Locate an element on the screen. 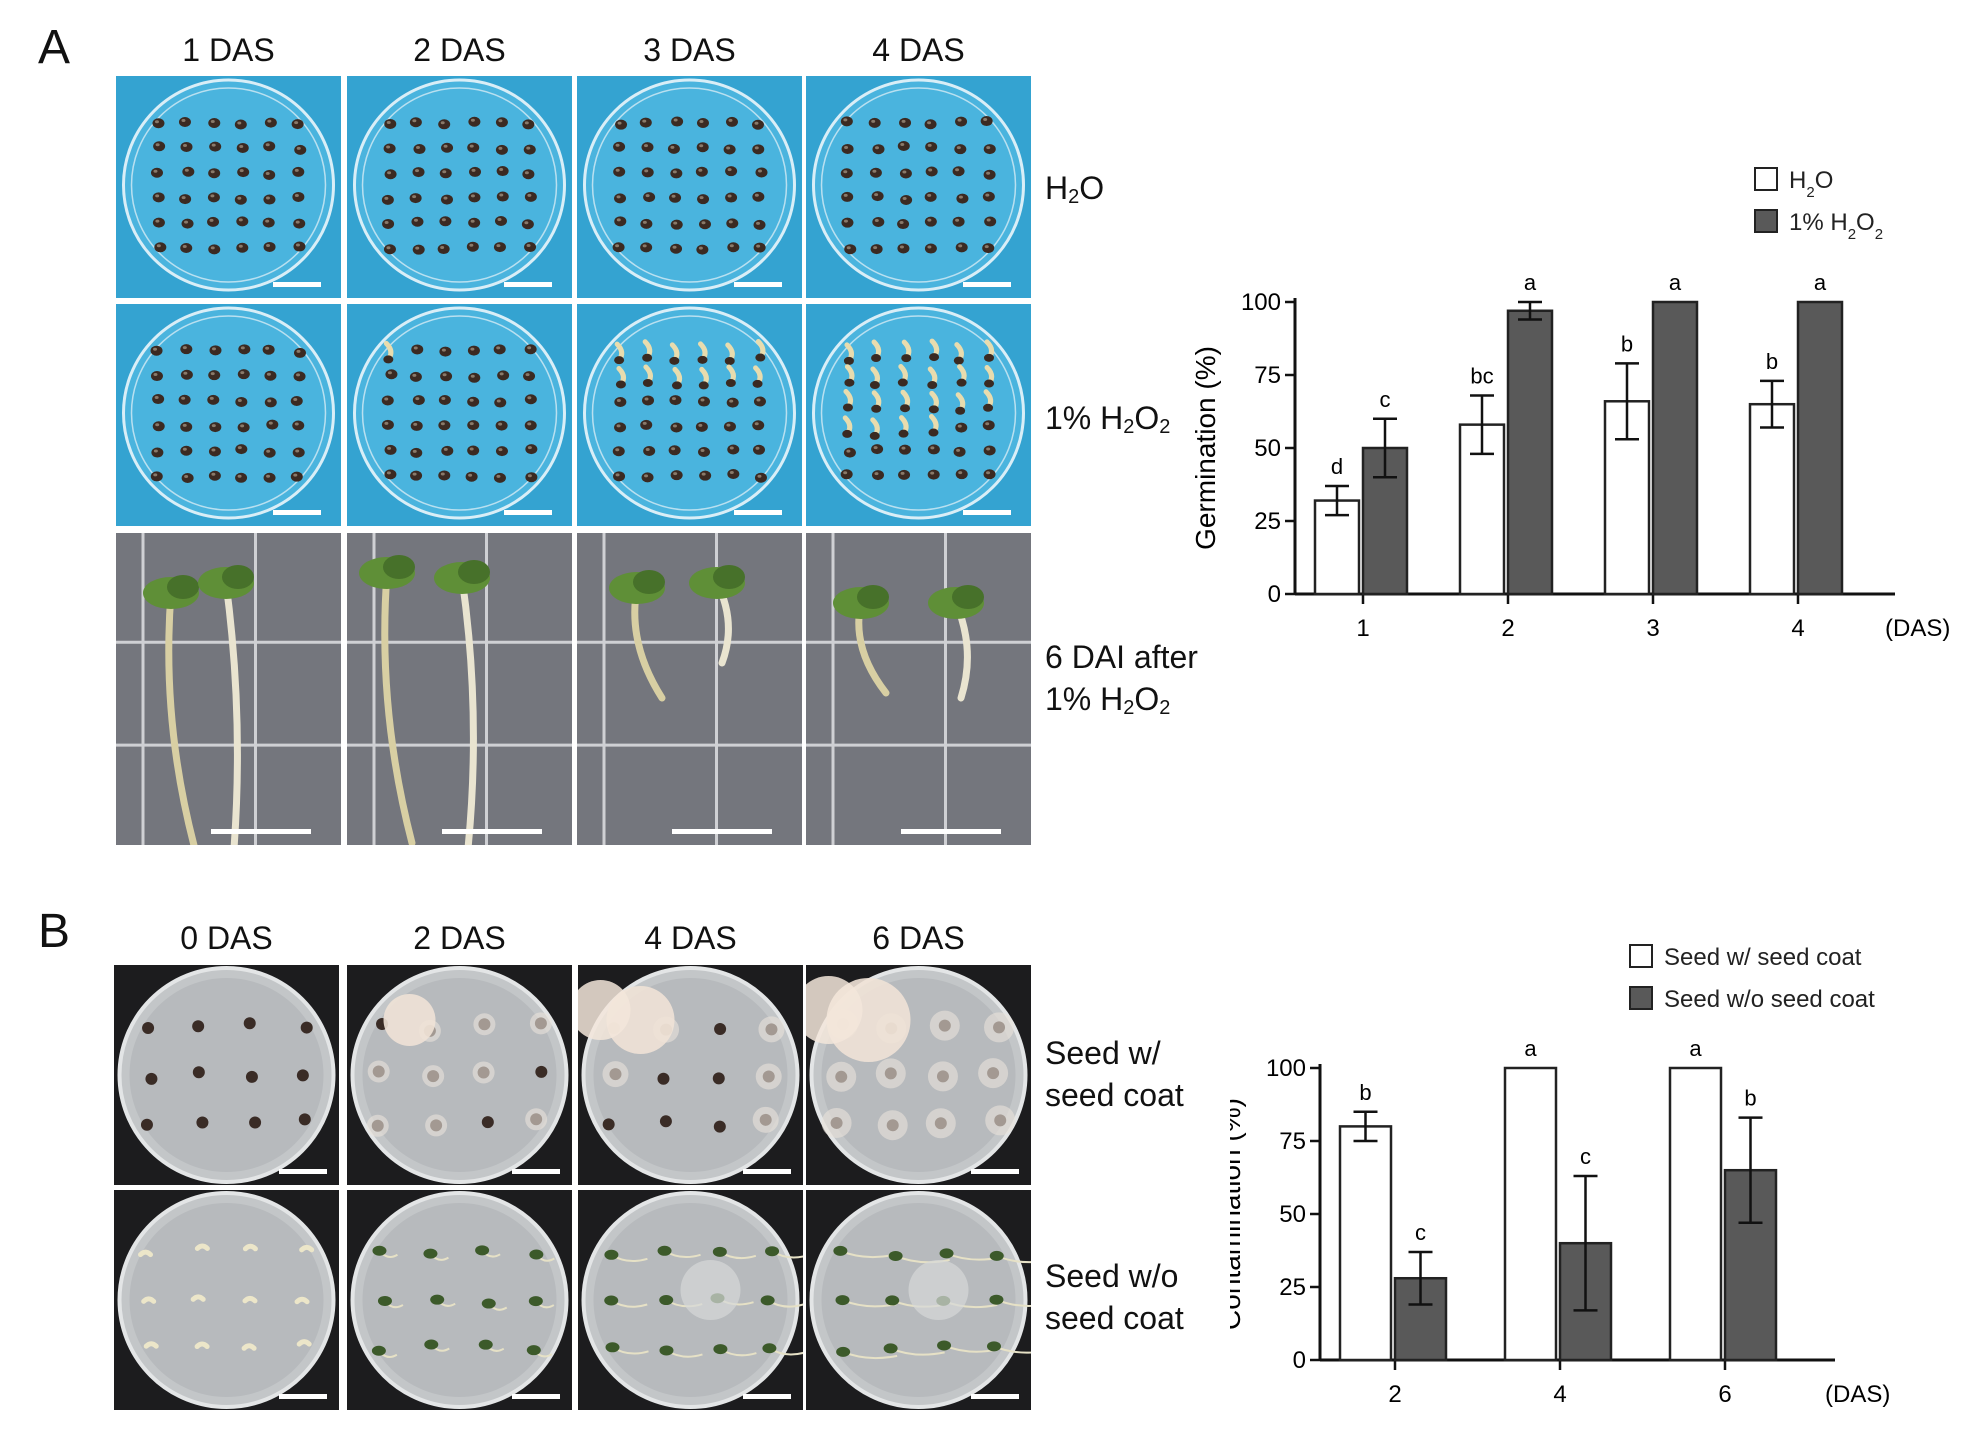  panel-b-row-label: Seed w/o seed coat is located at coordinates (1114, 1297).